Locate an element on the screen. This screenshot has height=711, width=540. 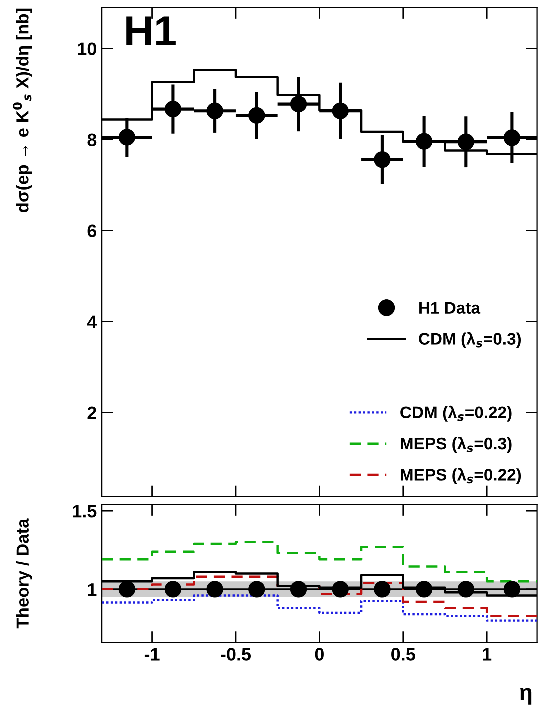
x-tick-label: 0 is located at coordinates (319, 654).